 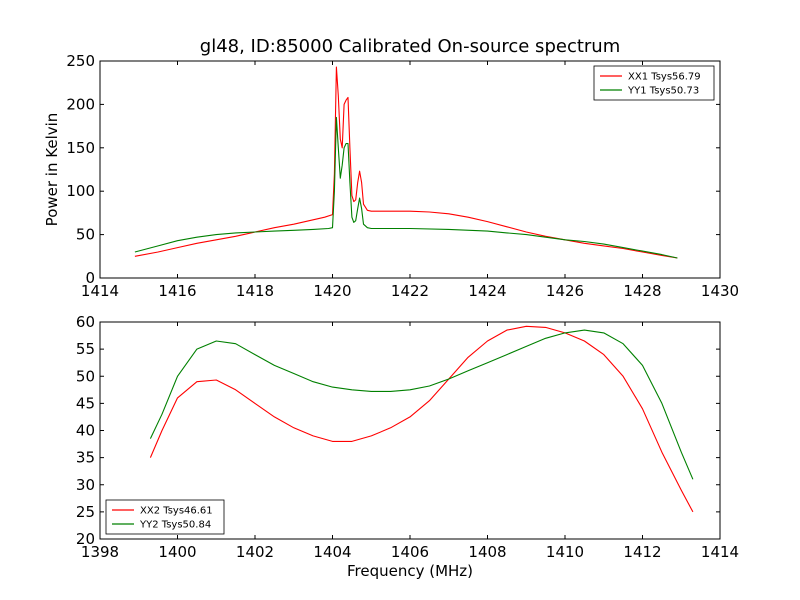 I want to click on x-tick-label: 1408, so click(x=487, y=552).